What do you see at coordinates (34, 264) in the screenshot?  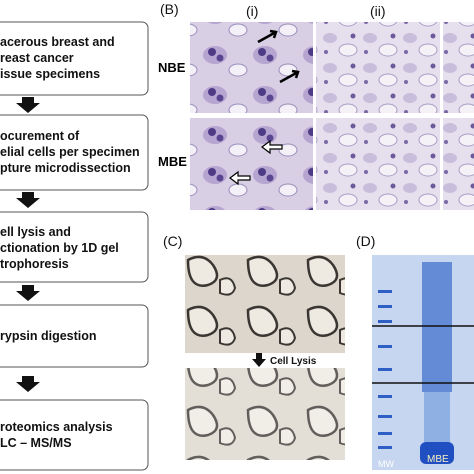 I see `step-text: trophoresis` at bounding box center [34, 264].